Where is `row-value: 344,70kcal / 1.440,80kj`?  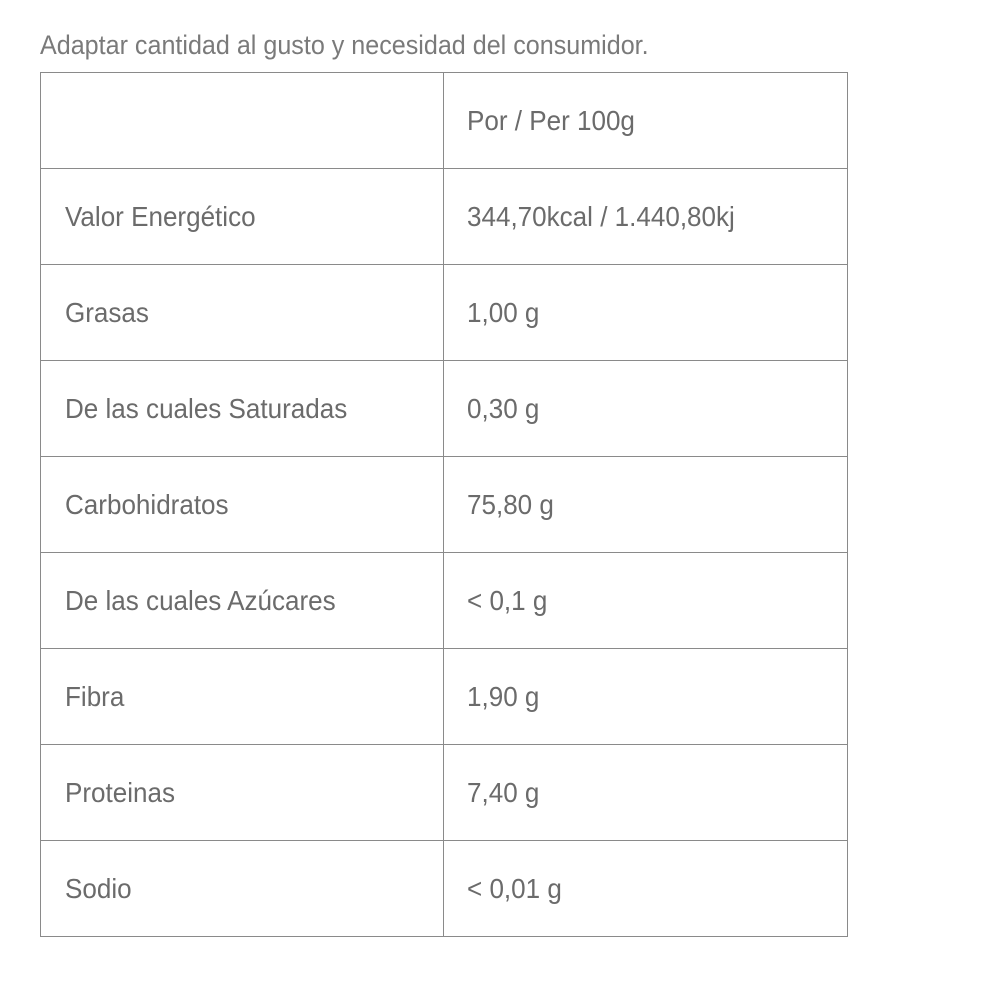 row-value: 344,70kcal / 1.440,80kj is located at coordinates (645, 216).